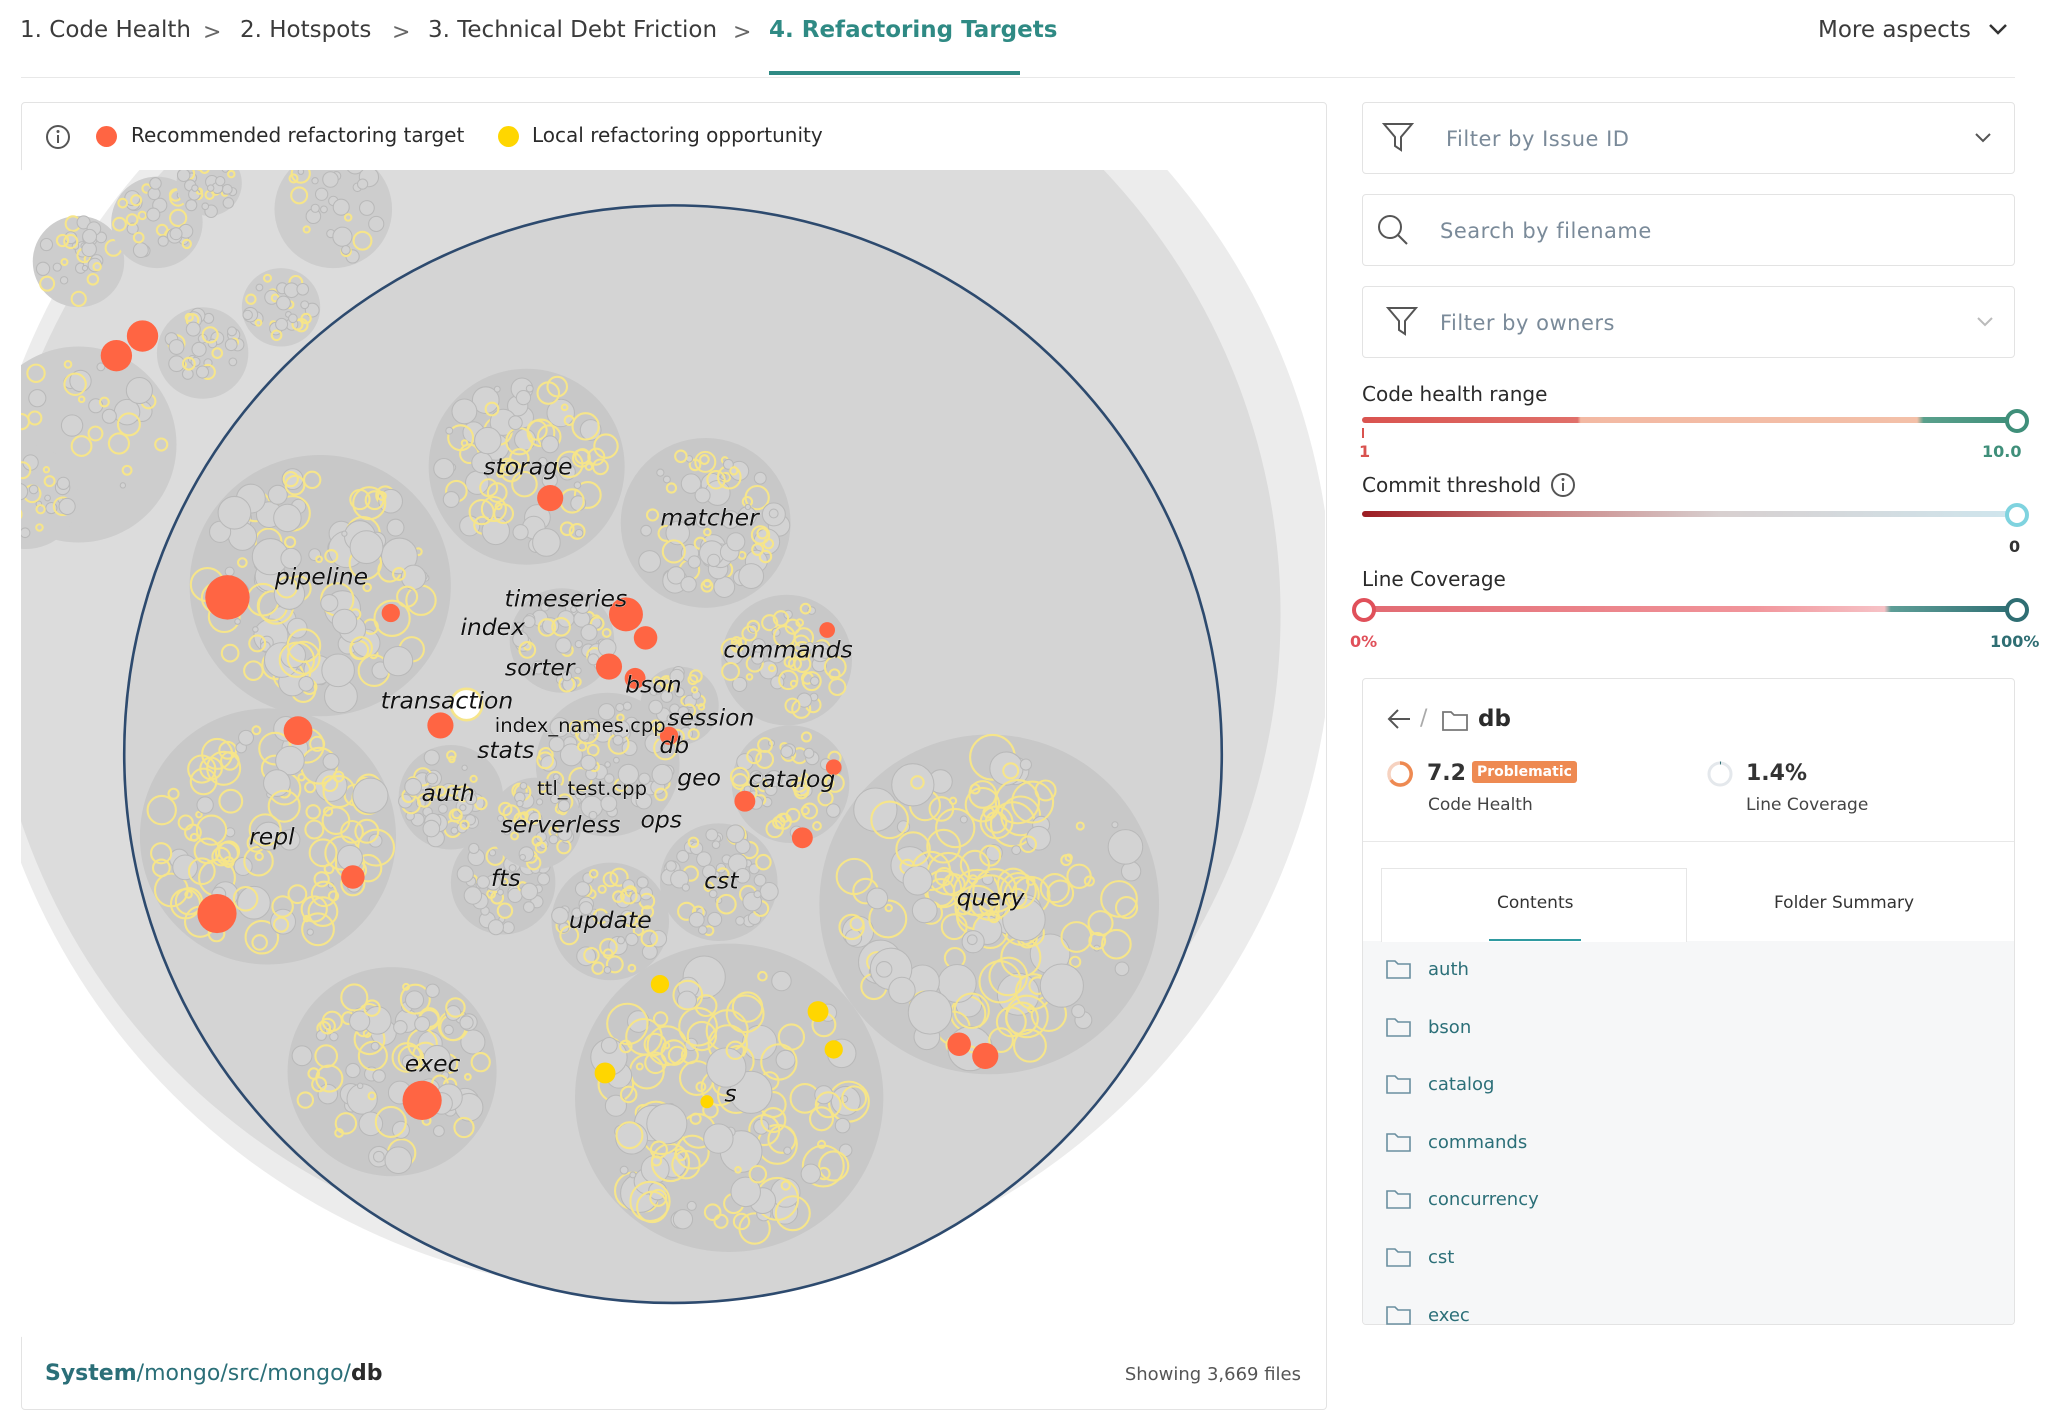  I want to click on tab: 3. Technical Debt Friction, so click(573, 30).